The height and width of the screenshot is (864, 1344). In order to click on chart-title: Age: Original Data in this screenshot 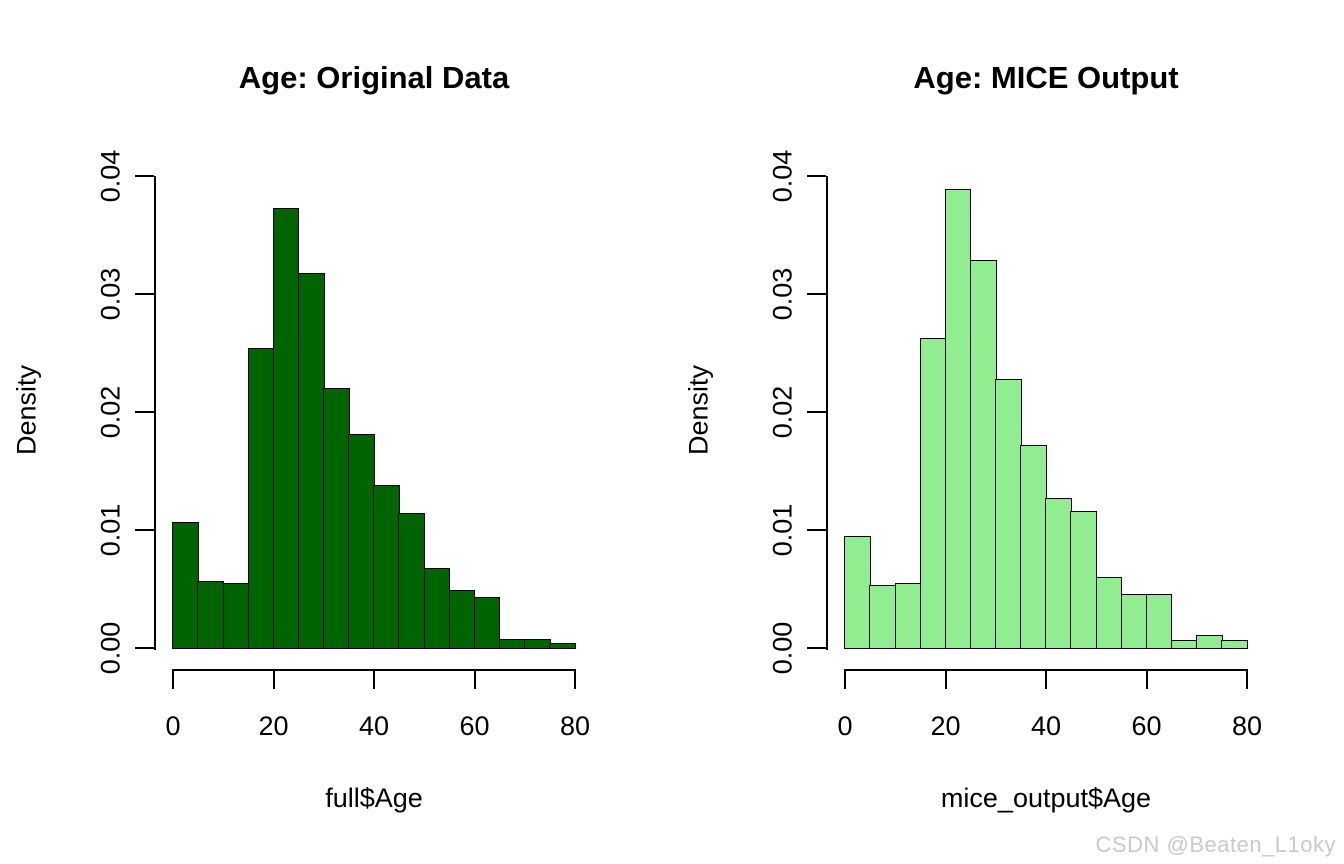, I will do `click(374, 77)`.